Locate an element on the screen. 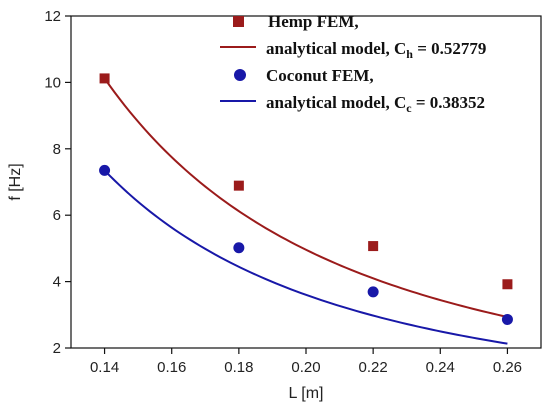  legend-hemp-model-value: = 0.52779 is located at coordinates (449, 48).